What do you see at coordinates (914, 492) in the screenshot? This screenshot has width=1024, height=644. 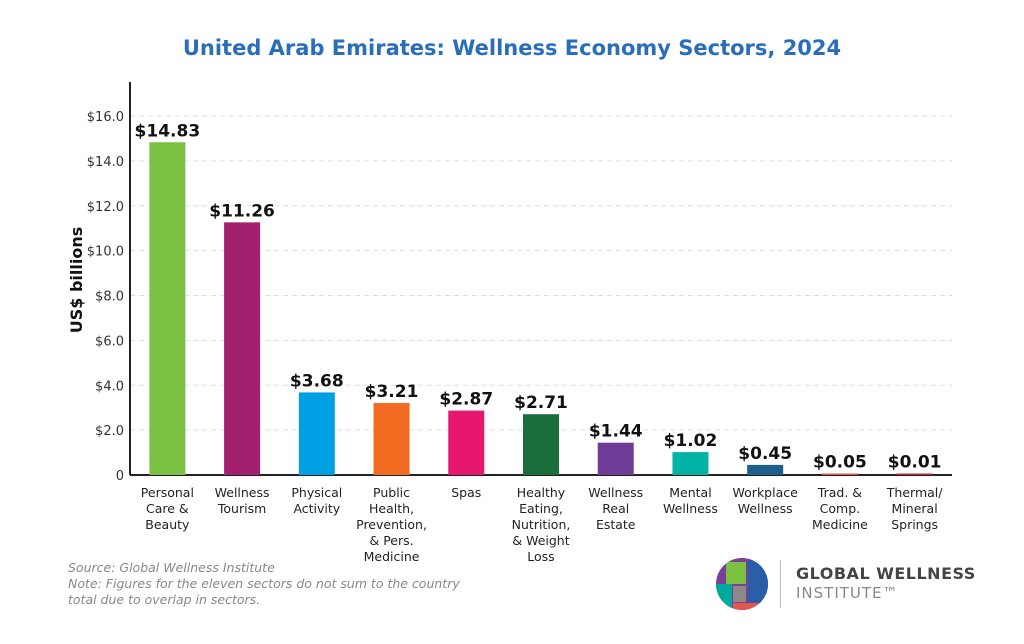 I see `x-tick-label: Thermal/` at bounding box center [914, 492].